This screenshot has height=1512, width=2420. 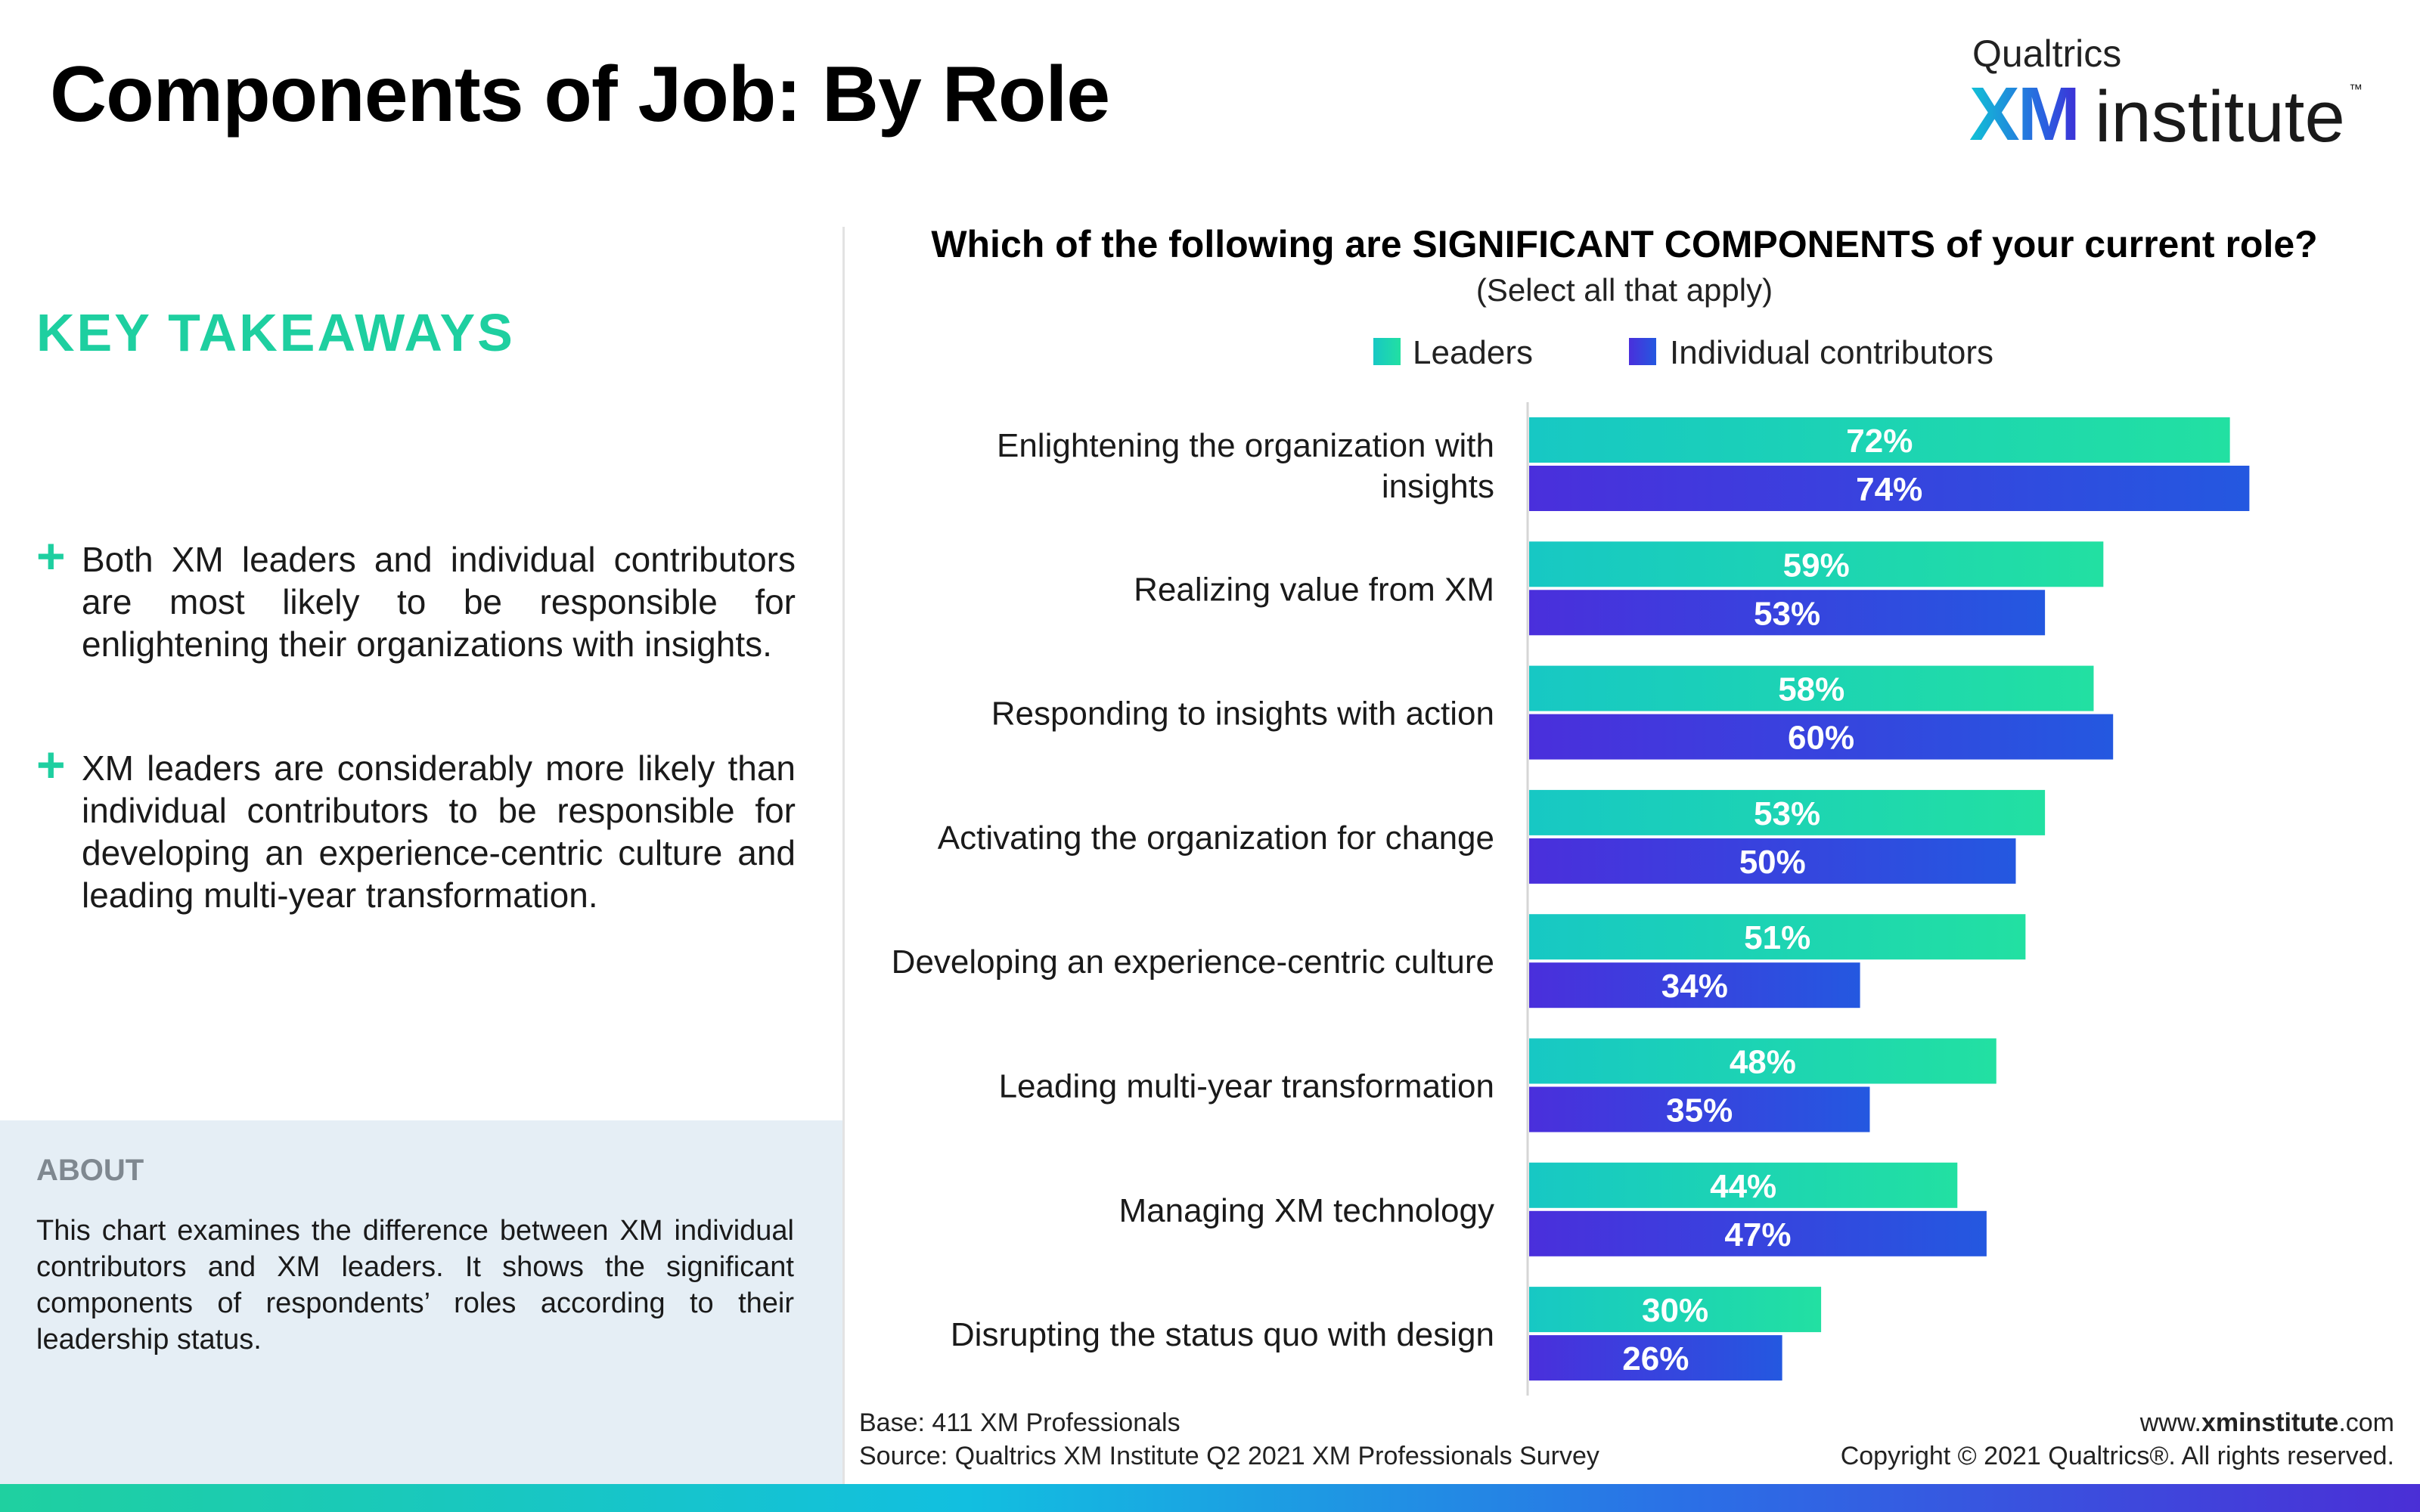 I want to click on bar-value-label: 51%, so click(x=1777, y=937).